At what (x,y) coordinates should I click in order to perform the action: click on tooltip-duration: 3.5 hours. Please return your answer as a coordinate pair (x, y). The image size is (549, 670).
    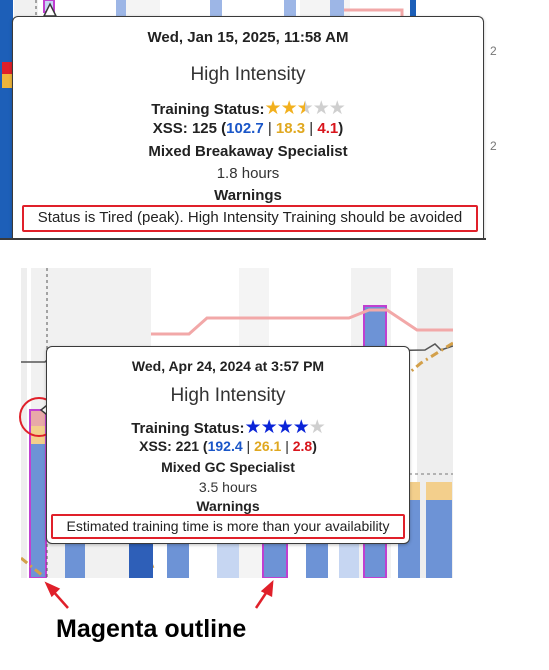
    Looking at the image, I should click on (228, 487).